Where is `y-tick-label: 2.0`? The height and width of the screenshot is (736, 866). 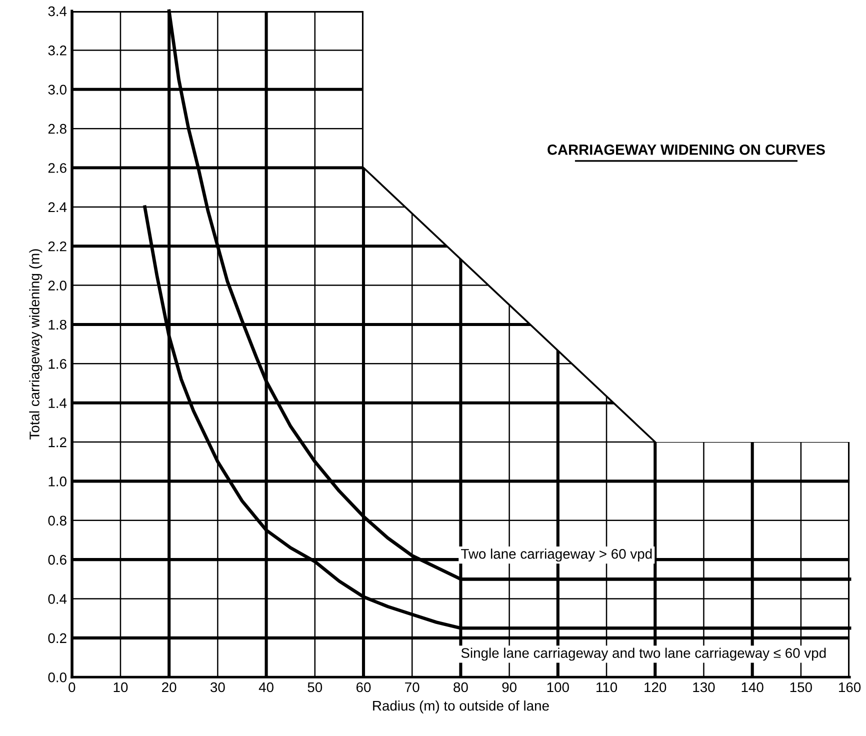
y-tick-label: 2.0 is located at coordinates (57, 285).